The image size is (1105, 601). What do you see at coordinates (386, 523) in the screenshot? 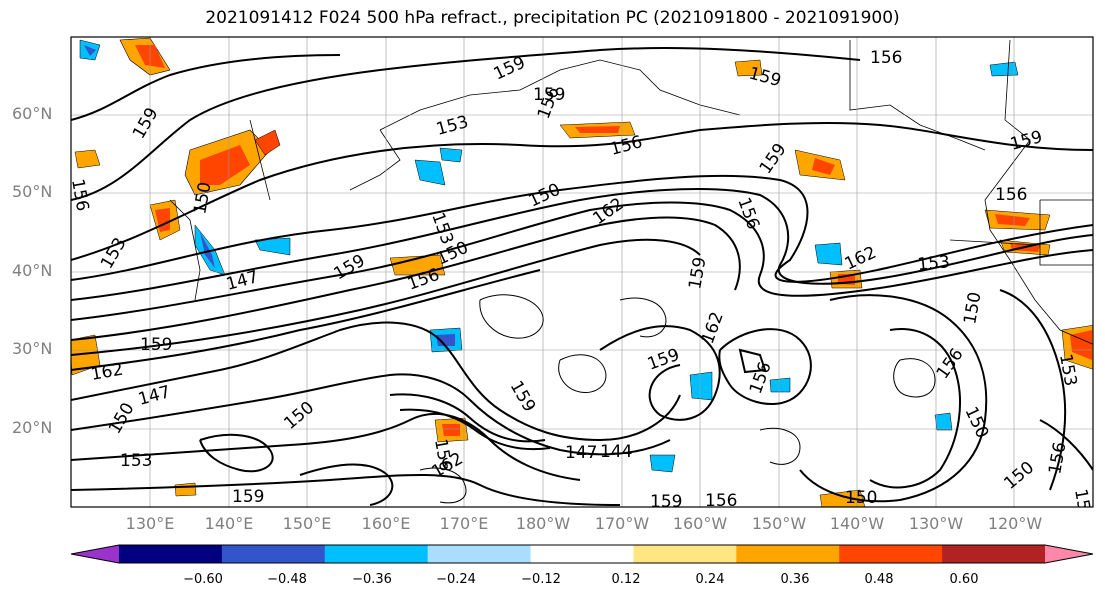
I see `lon-label: 160°E` at bounding box center [386, 523].